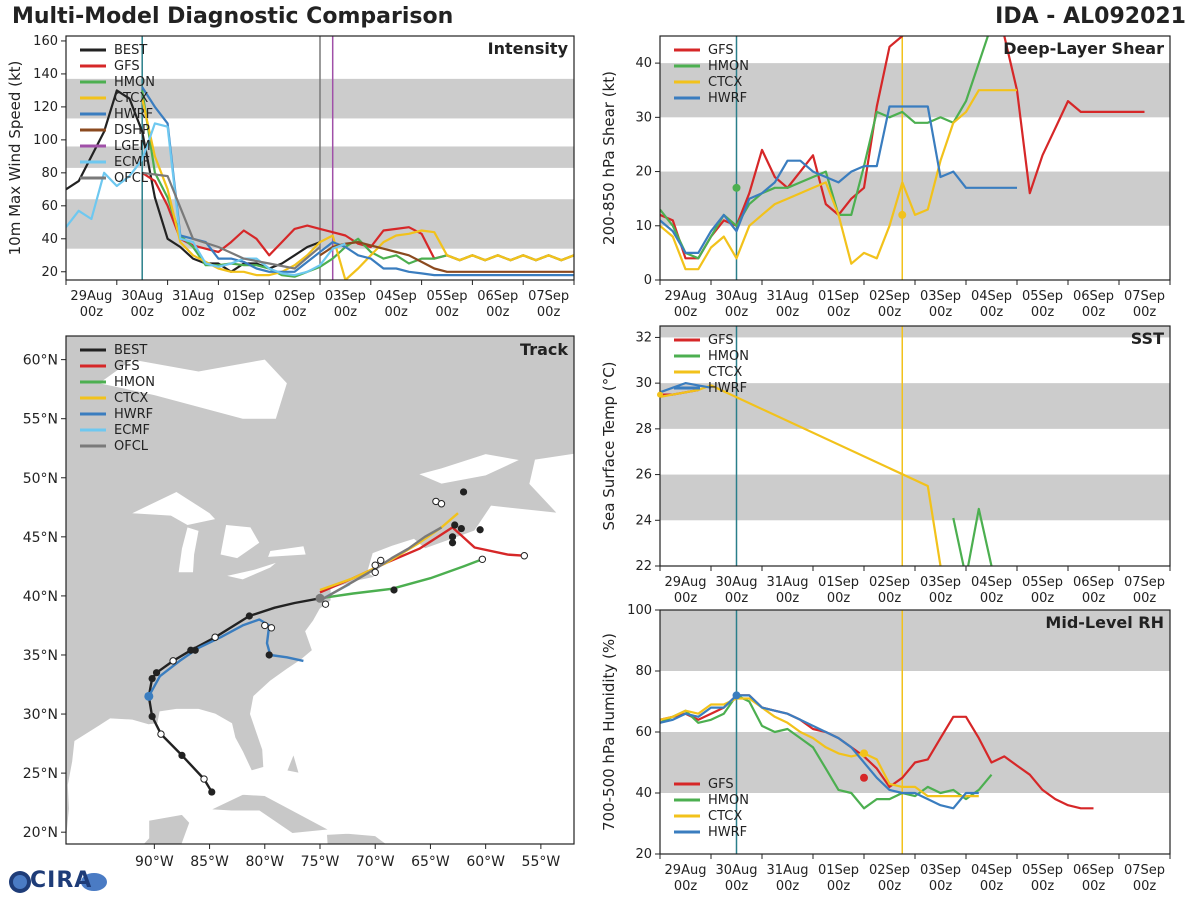 The width and height of the screenshot is (1200, 900). Describe the element at coordinates (1090, 16) in the screenshot. I see `storm-id-label: IDA - AL092021` at that location.